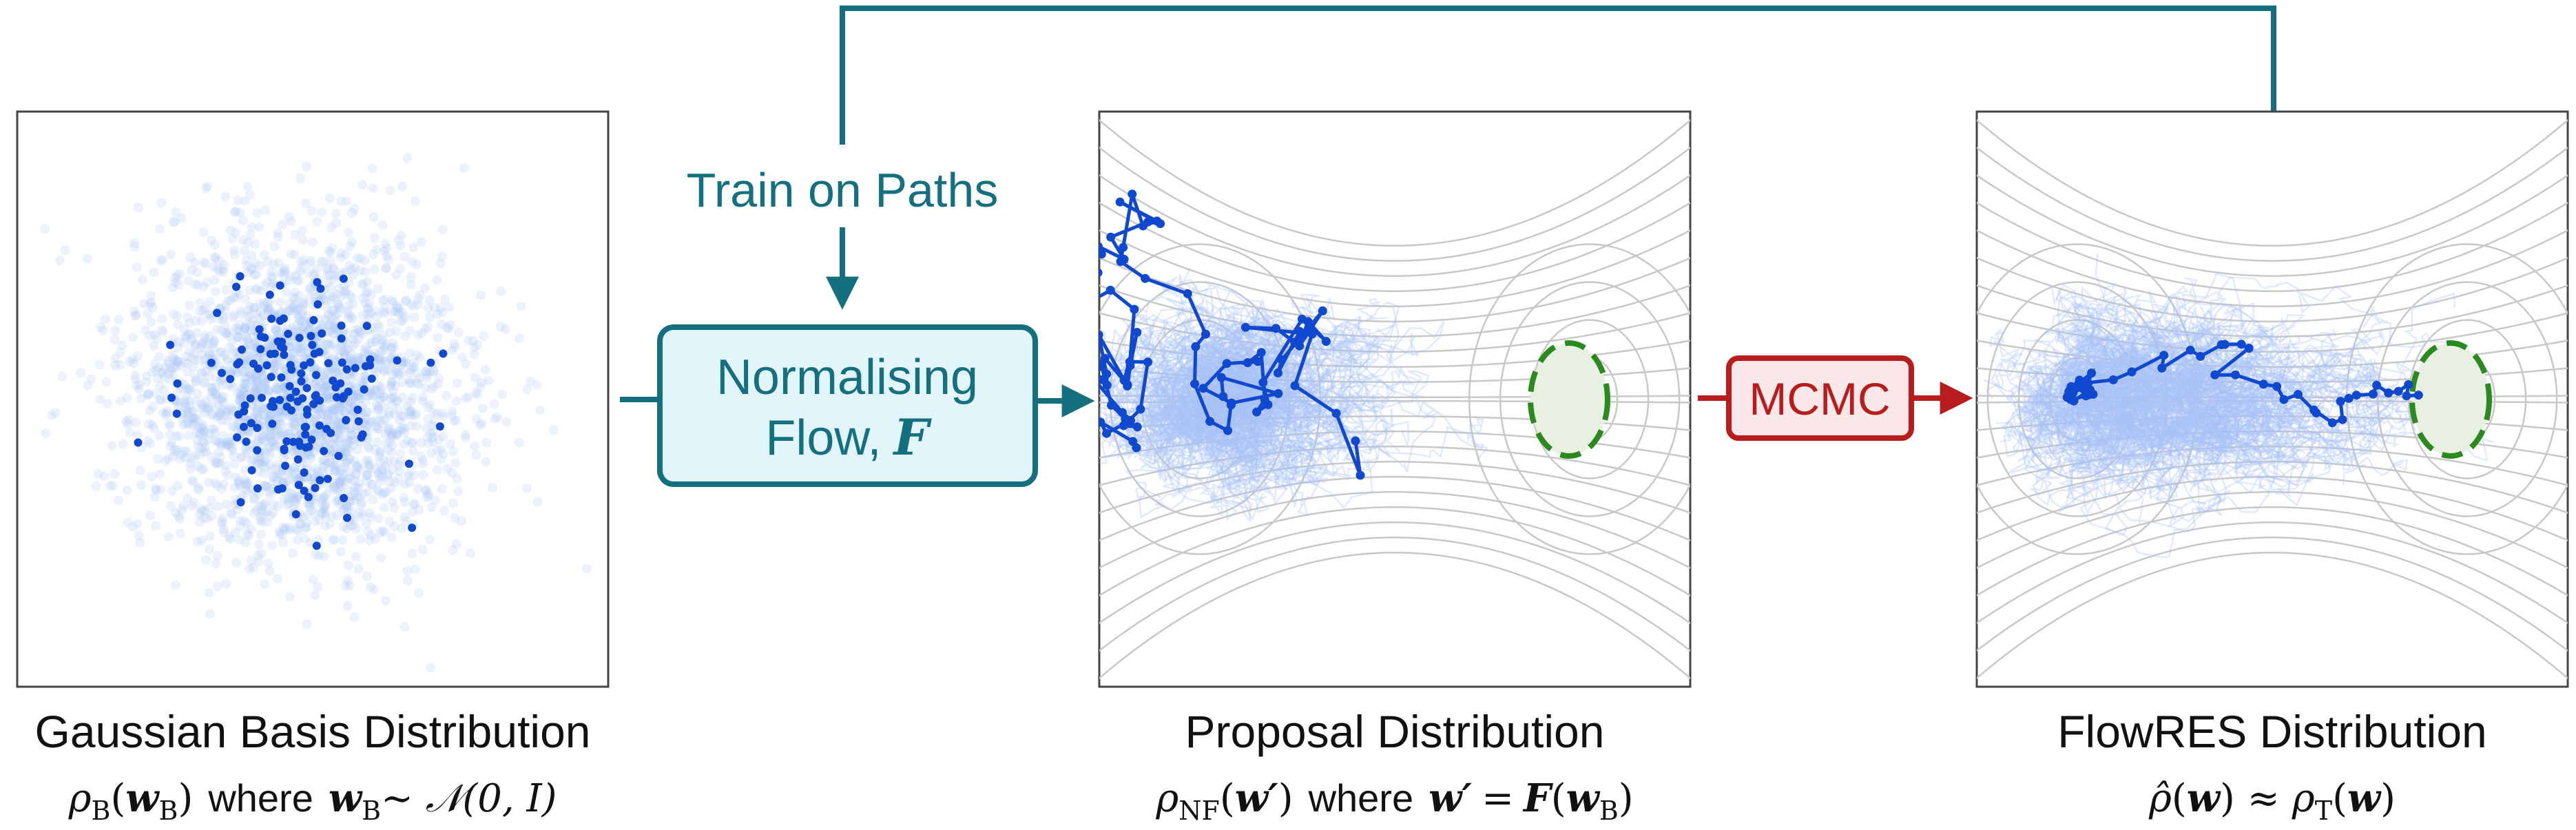 This screenshot has height=830, width=2576. I want to click on contour-line, so click(1394, 508).